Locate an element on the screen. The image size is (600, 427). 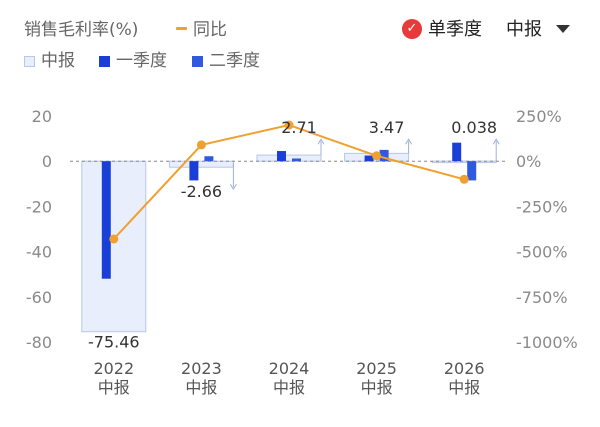
right-axis-tick: 0% is located at coordinates (528, 161).